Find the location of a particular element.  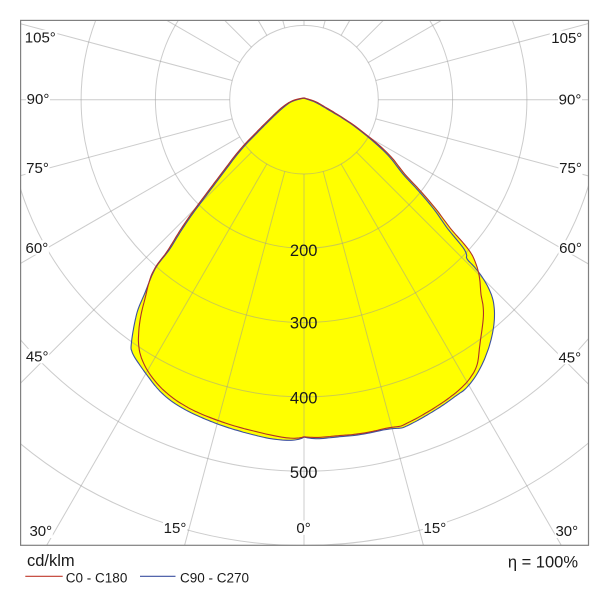

svg-text: C0 - C180 is located at coordinates (97, 578).